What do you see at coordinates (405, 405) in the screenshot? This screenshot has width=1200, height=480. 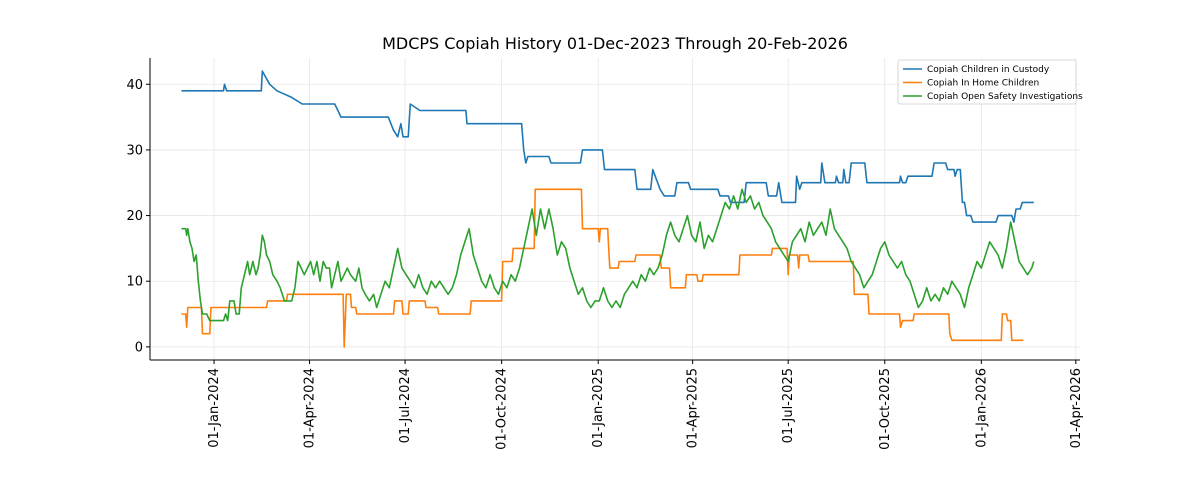 I see `x-tick-label: 01-Jul-2024` at bounding box center [405, 405].